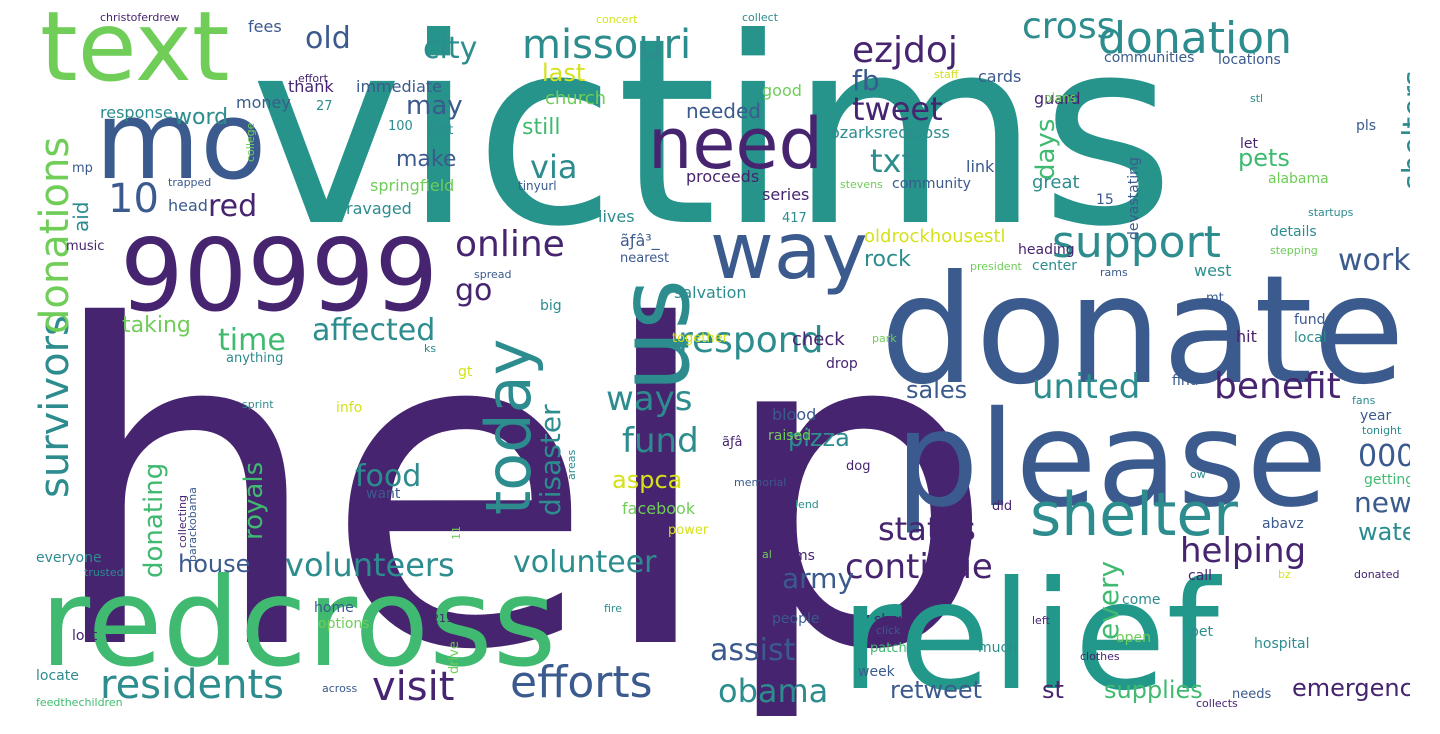 This screenshot has height=734, width=1440. I want to click on word-big: big, so click(551, 306).